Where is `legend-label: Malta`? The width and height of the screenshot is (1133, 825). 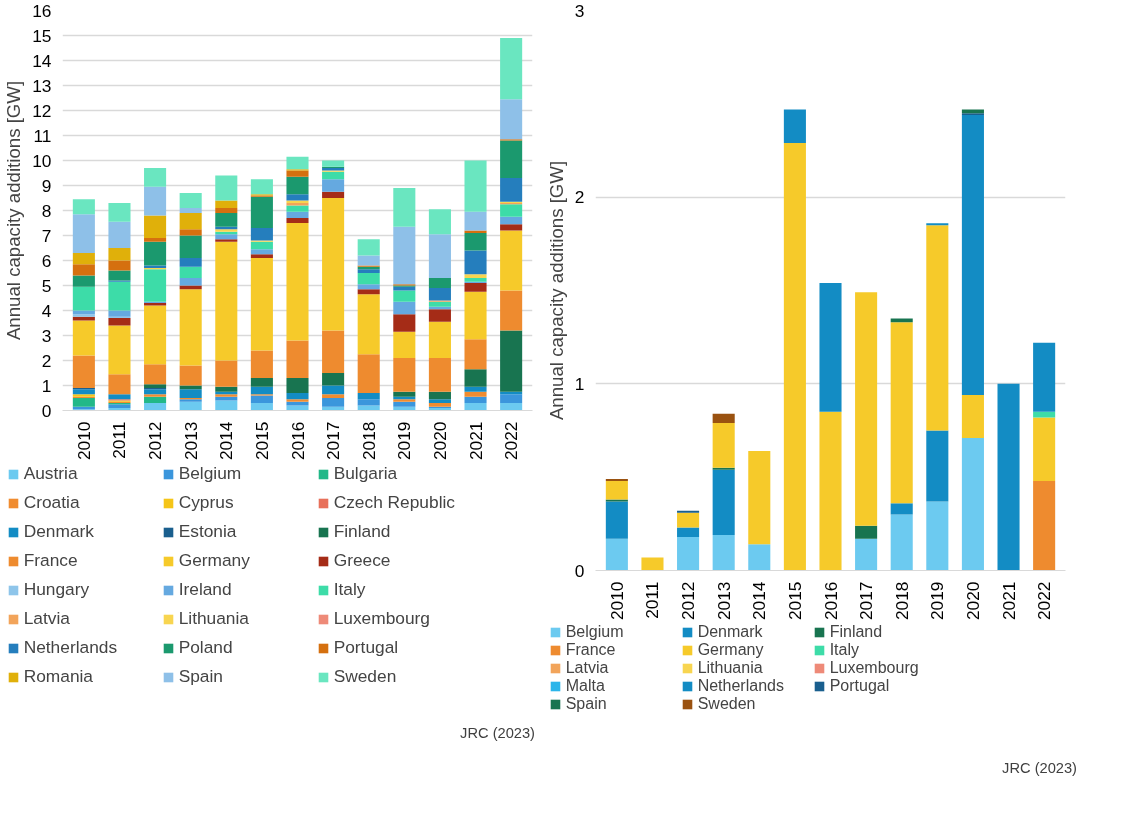 legend-label: Malta is located at coordinates (585, 686).